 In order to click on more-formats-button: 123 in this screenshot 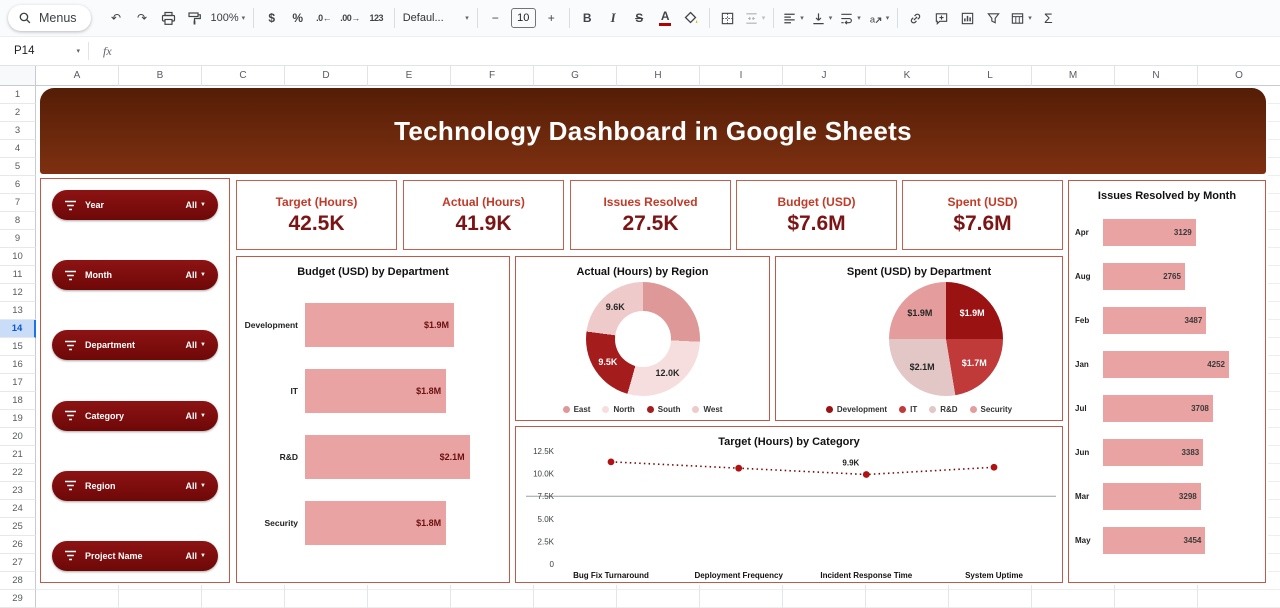, I will do `click(376, 18)`.